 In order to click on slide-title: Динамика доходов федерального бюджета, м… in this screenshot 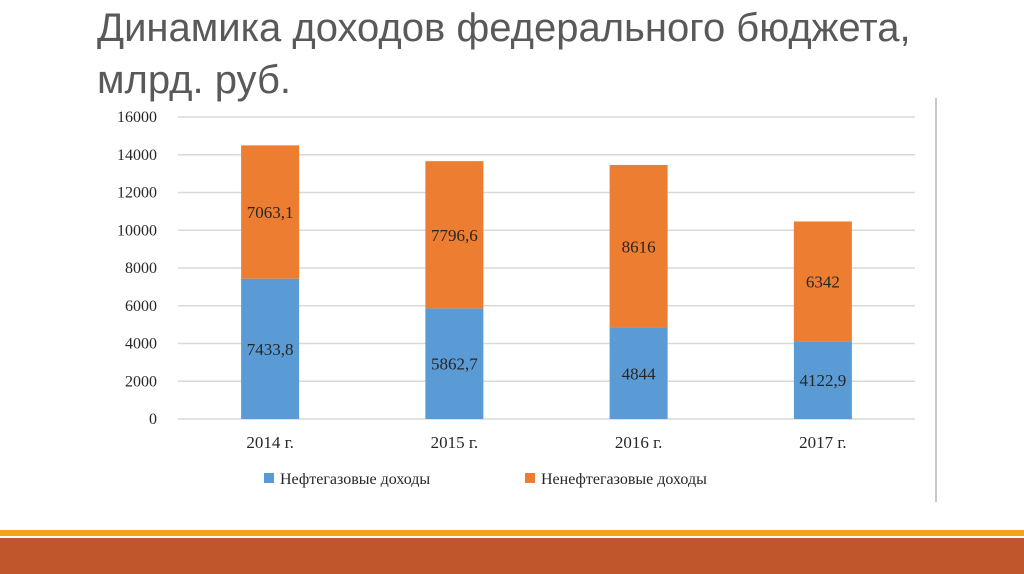, I will do `click(507, 54)`.